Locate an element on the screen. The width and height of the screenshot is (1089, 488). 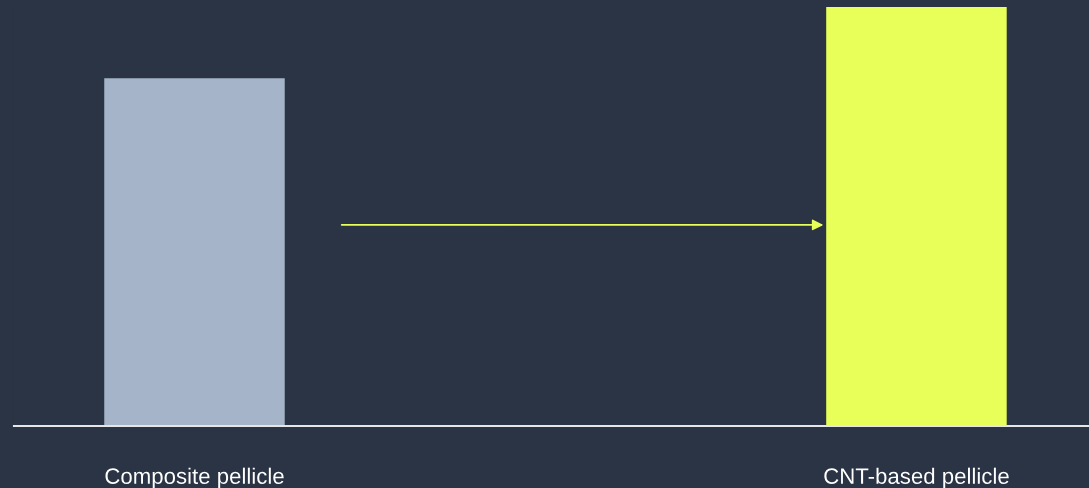
x-tick-label: CNT-based pellicle is located at coordinates (916, 477).